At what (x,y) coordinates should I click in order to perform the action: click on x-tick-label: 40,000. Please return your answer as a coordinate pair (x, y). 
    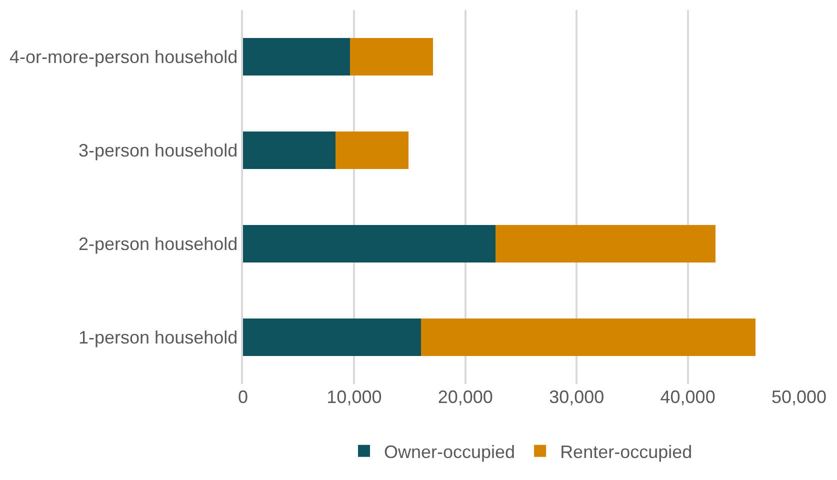
    Looking at the image, I should click on (688, 397).